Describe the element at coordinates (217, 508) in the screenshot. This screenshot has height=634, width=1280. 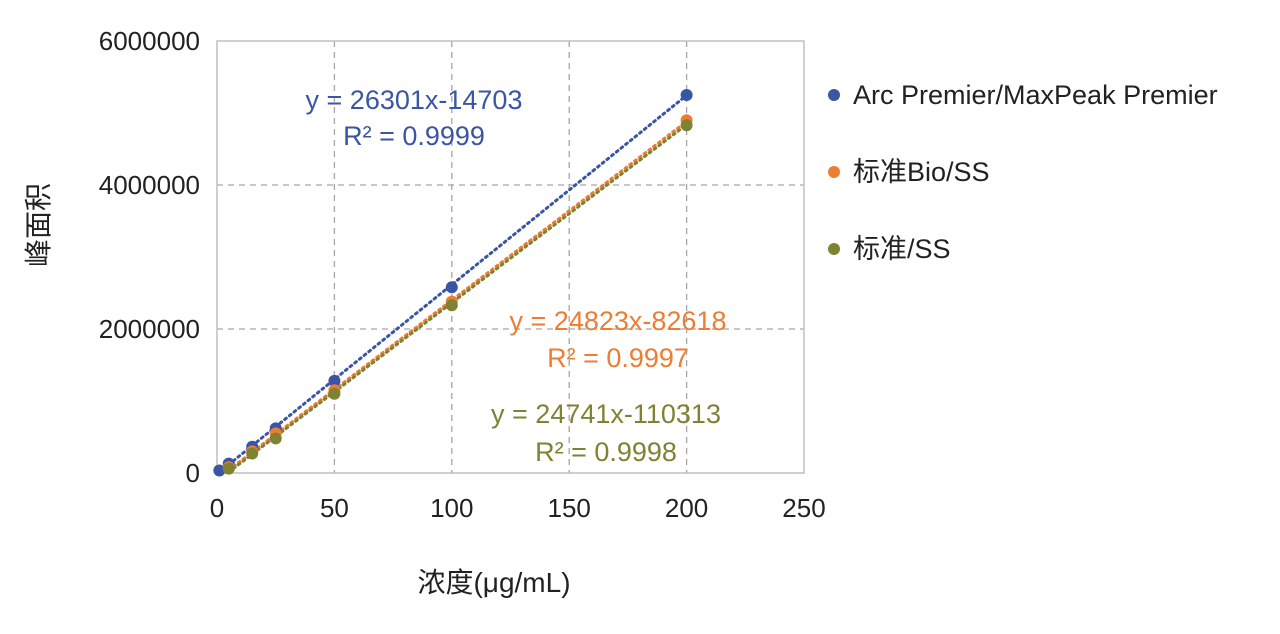
I see `x-tick-label: 0` at that location.